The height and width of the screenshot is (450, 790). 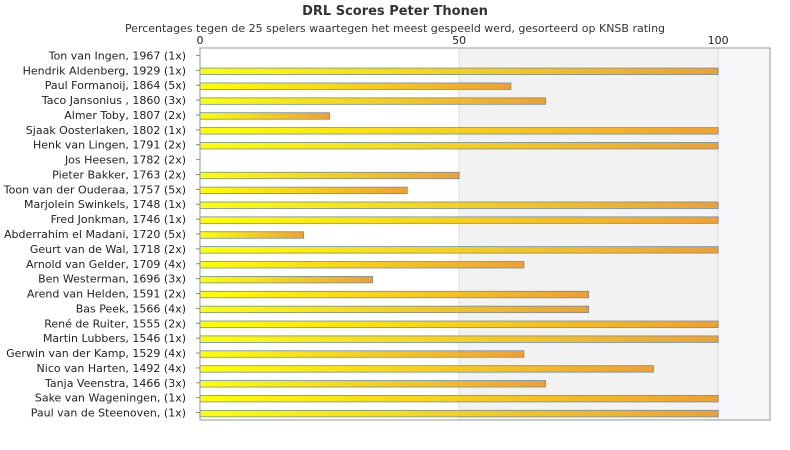 What do you see at coordinates (718, 40) in the screenshot?
I see `x-tick-label: 100` at bounding box center [718, 40].